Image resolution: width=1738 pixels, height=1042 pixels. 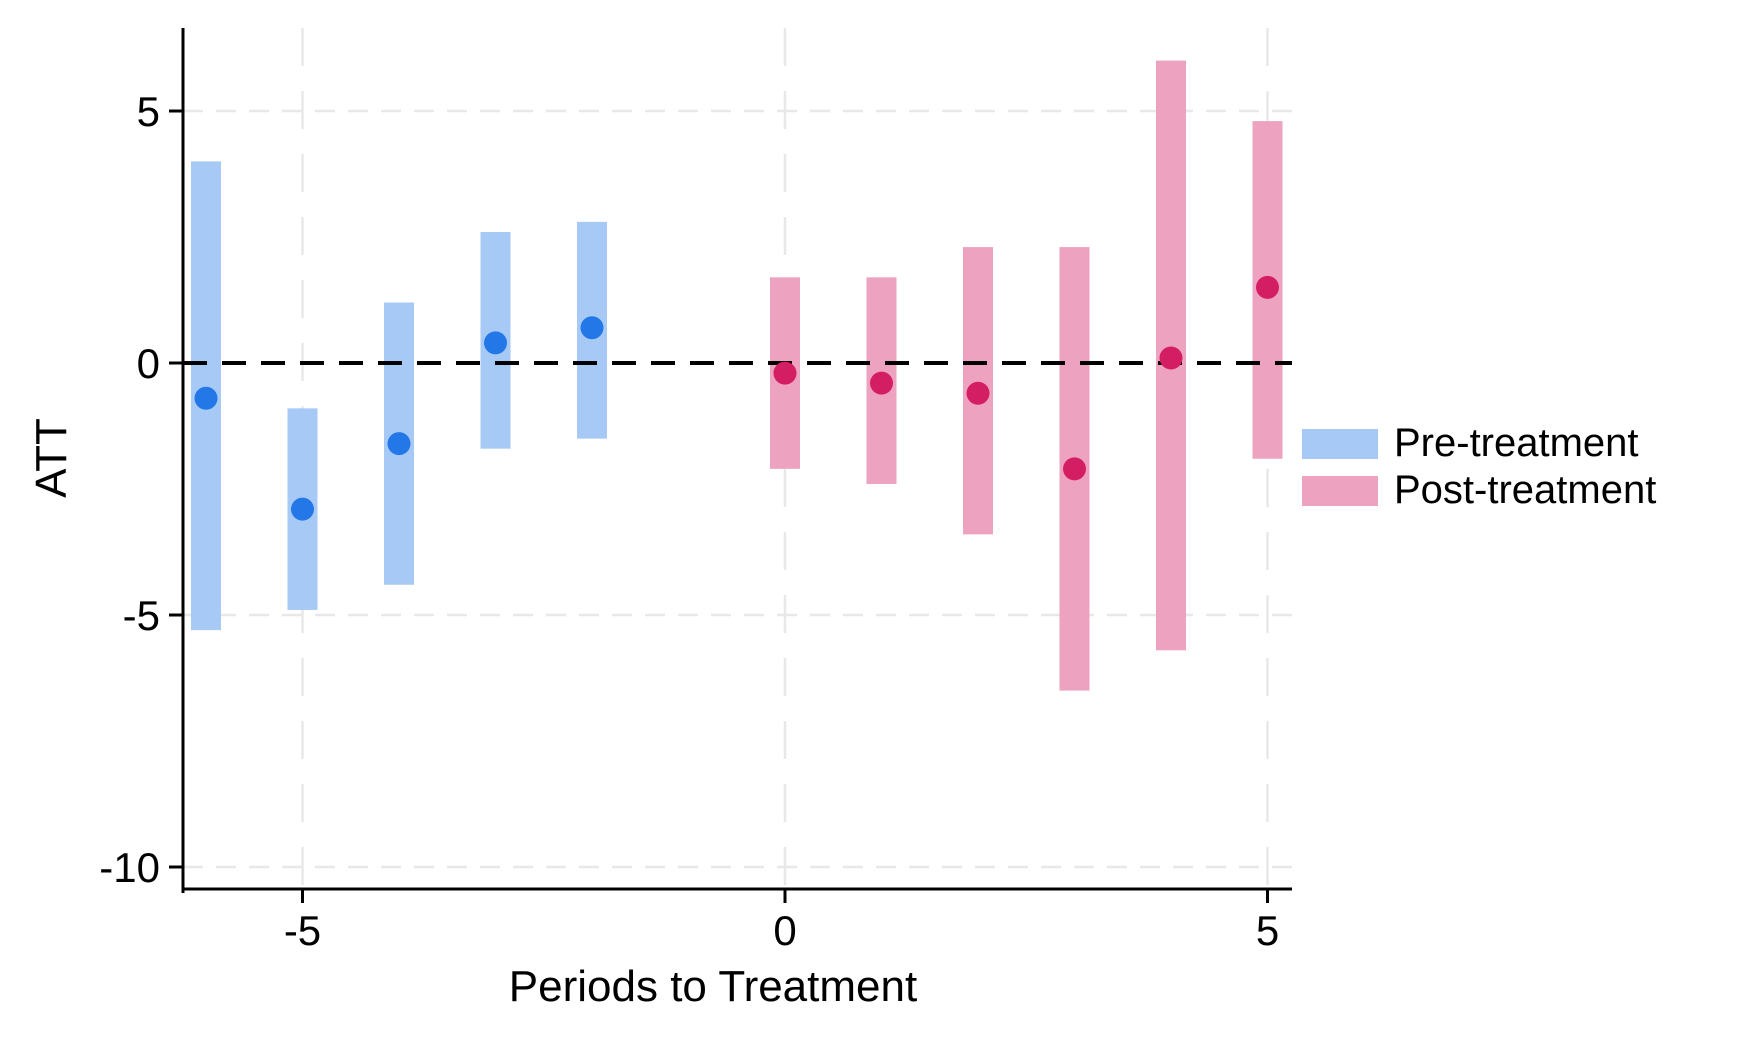 I want to click on legend-item-pre-treatment: Pre-treatment, so click(x=1479, y=443).